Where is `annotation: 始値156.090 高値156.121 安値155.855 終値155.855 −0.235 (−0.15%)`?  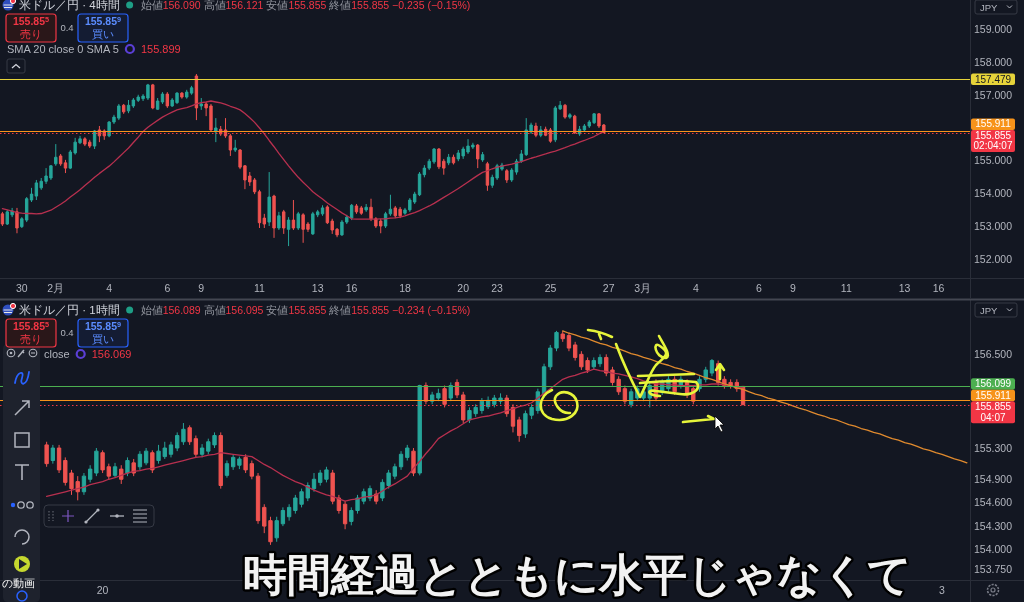
annotation: 始値156.090 高値156.121 安値155.855 終値155.855 −0.235 (−0.15%) is located at coordinates (305, 5).